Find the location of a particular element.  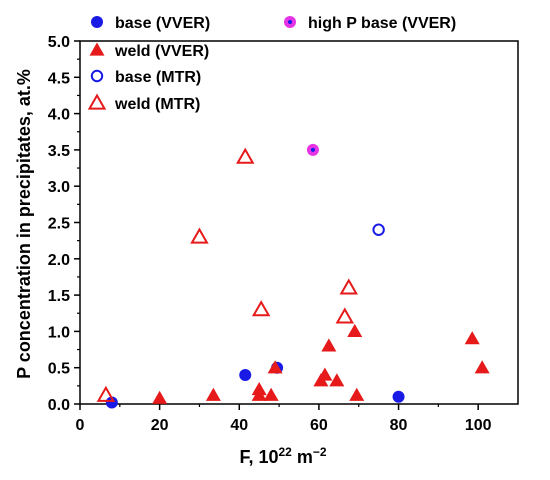

legend-item: base (VVER) is located at coordinates (150, 23).